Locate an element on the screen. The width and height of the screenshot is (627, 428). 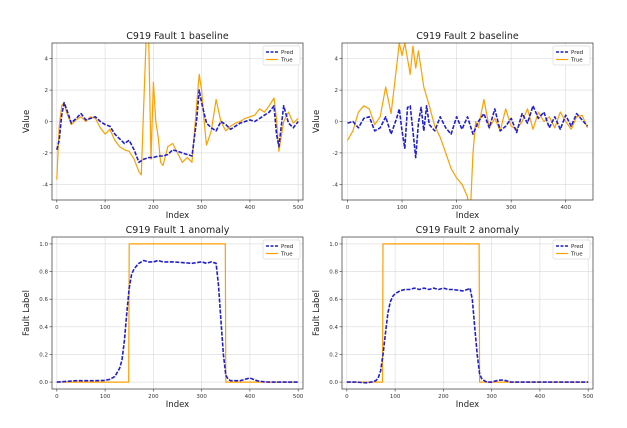
chart-title: C919 Fault 1 anomaly is located at coordinates (178, 230).